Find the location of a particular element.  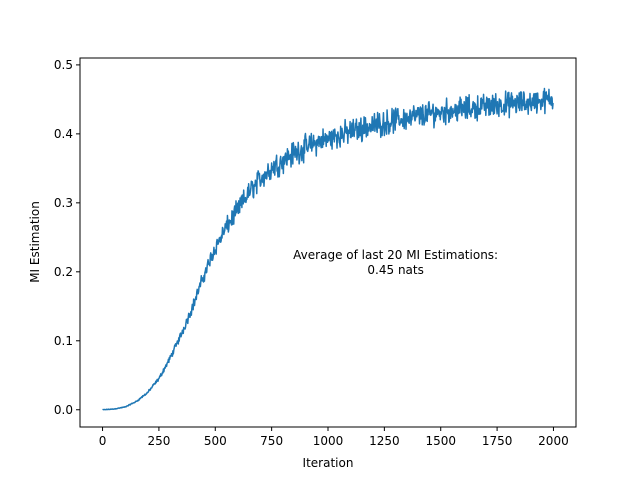

x-tick-label: 1500 is located at coordinates (440, 441).